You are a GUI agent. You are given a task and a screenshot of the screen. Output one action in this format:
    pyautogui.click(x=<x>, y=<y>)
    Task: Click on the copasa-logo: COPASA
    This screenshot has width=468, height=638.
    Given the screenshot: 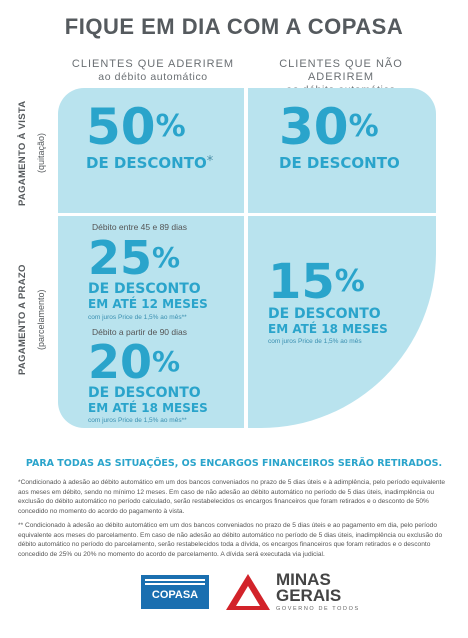 What is the action you would take?
    pyautogui.click(x=175, y=592)
    